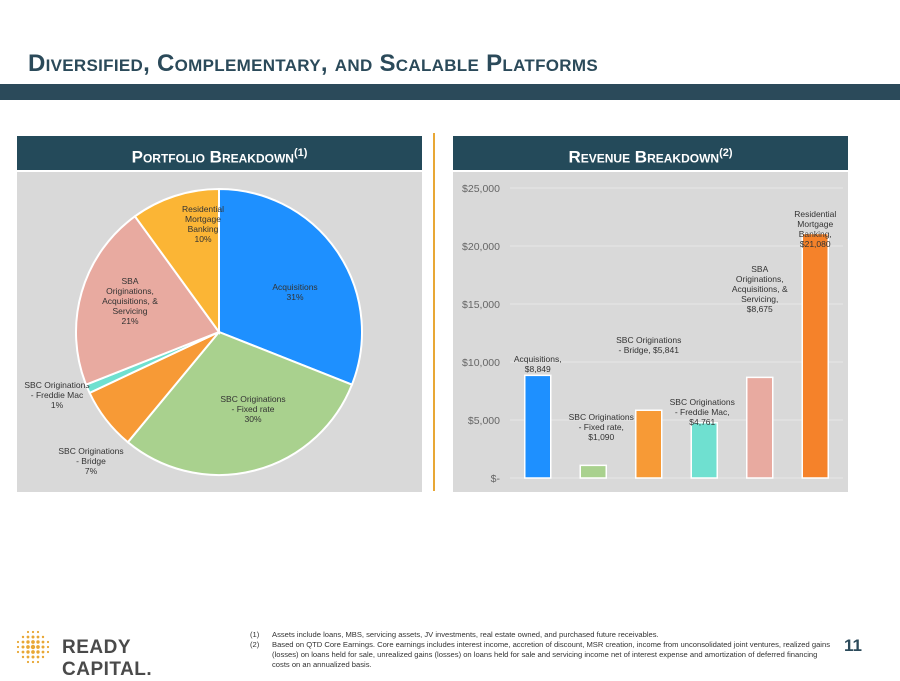 This screenshot has width=900, height=681. What do you see at coordinates (450, 92) in the screenshot?
I see `title-rule` at bounding box center [450, 92].